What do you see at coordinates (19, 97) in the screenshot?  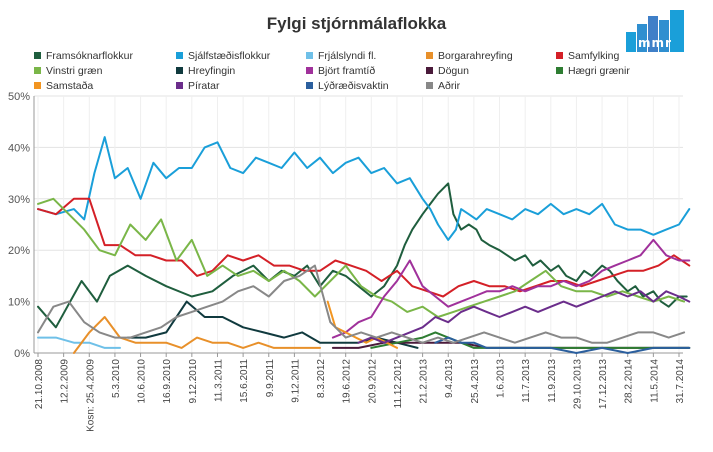 I see `y-tick-label: 50%` at bounding box center [19, 97].